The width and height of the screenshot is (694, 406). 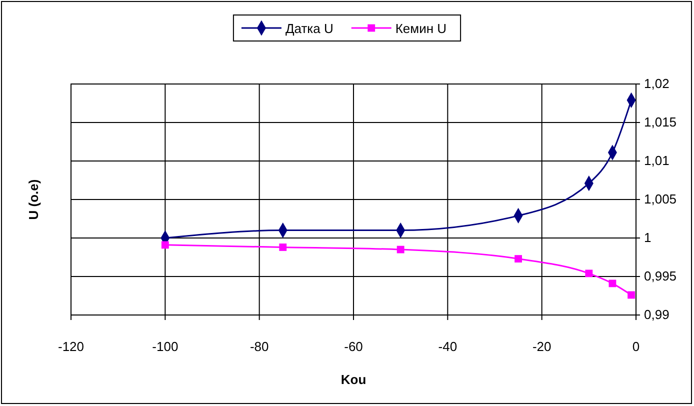 I want to click on x-axis-title: Kou, so click(x=353, y=379).